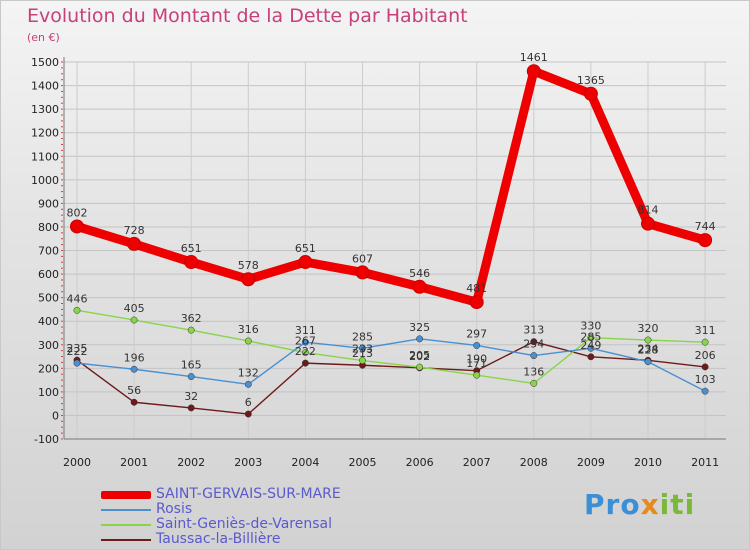 The image size is (750, 550). What do you see at coordinates (191, 318) in the screenshot?
I see `data-label: 362` at bounding box center [191, 318].